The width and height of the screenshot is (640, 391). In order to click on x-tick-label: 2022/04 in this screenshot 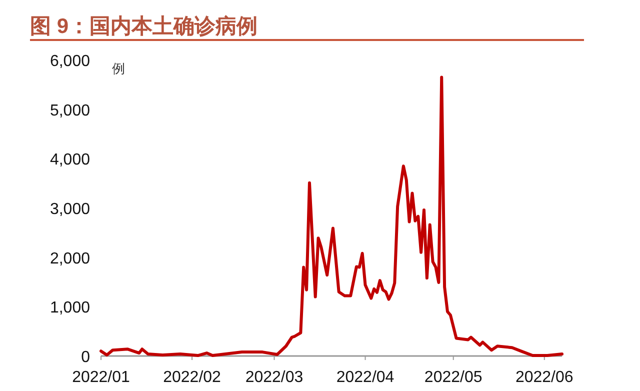, I will do `click(365, 377)`.